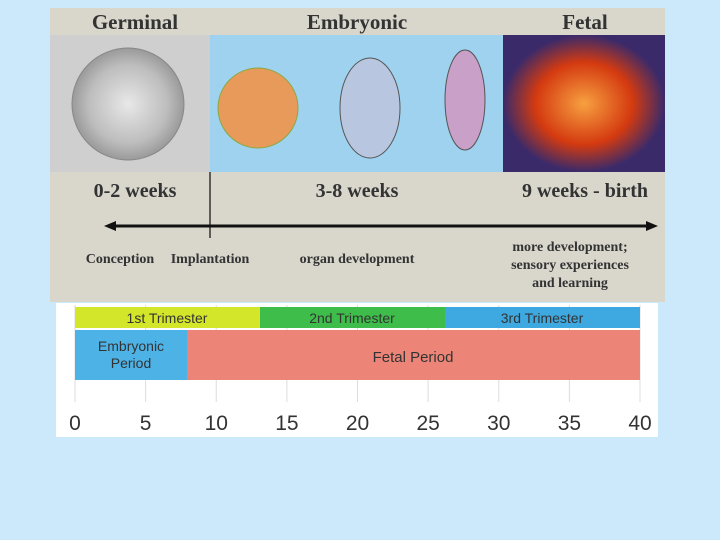  Describe the element at coordinates (357, 191) in the screenshot. I see `stage-period: 3-8 weeks` at that location.